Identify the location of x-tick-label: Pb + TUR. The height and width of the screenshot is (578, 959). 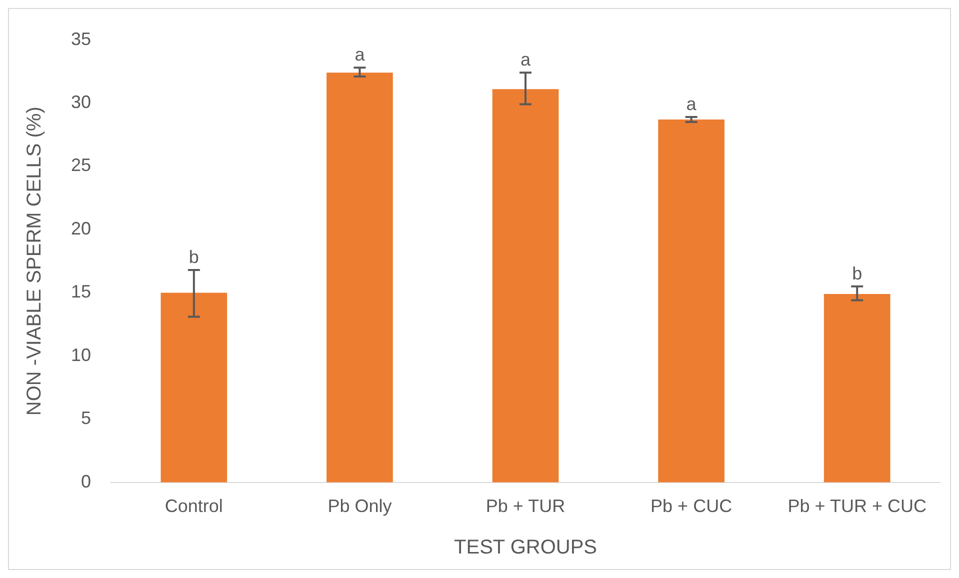
(526, 506).